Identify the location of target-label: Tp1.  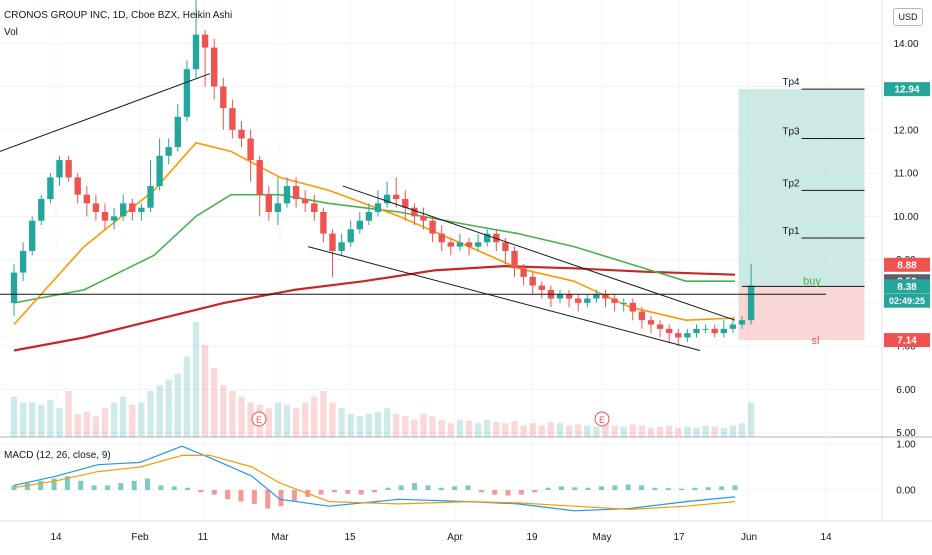
(791, 231).